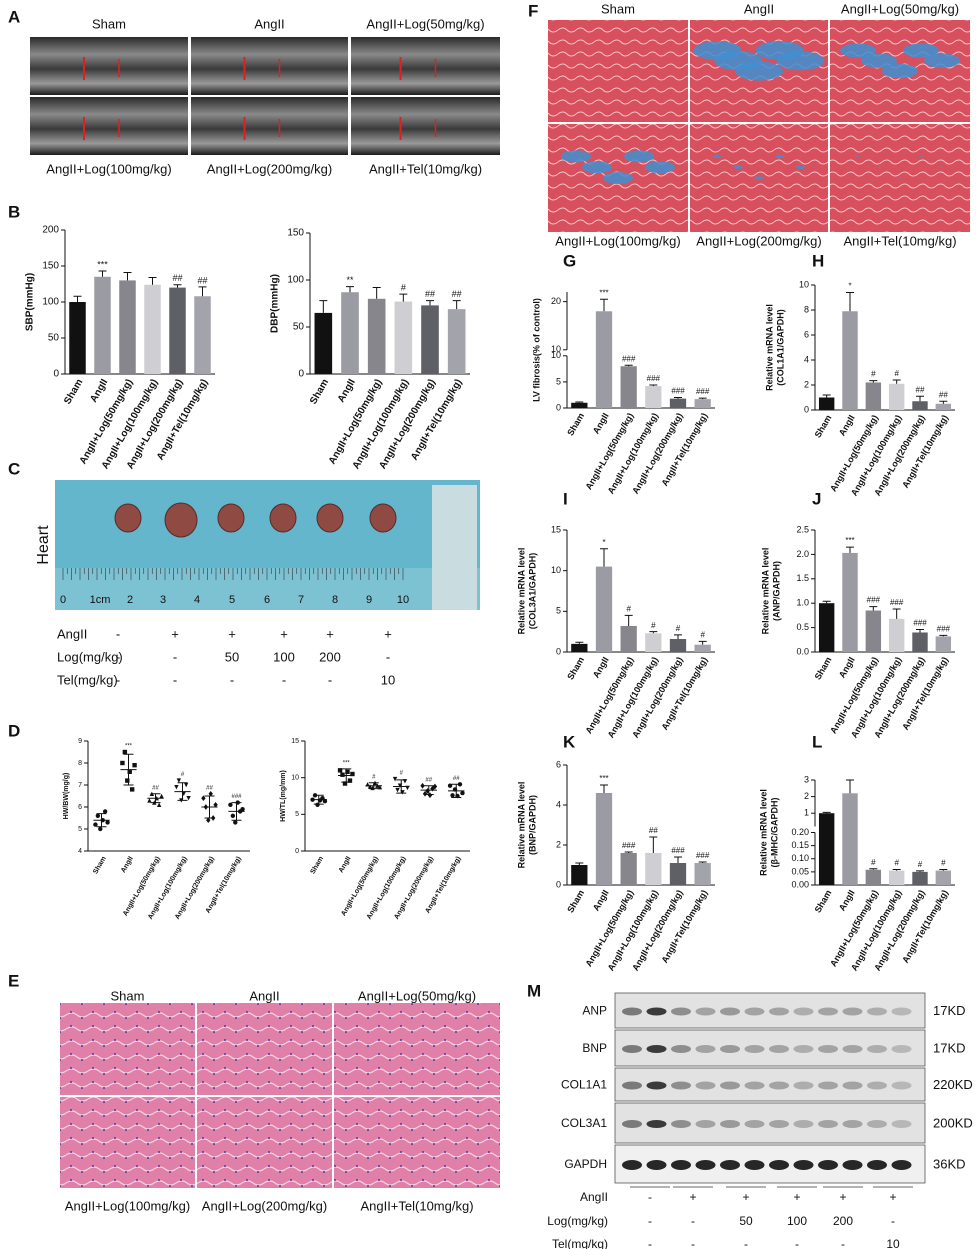 This screenshot has width=976, height=1249. I want to click on y-tick-label: 2.5, so click(802, 529).